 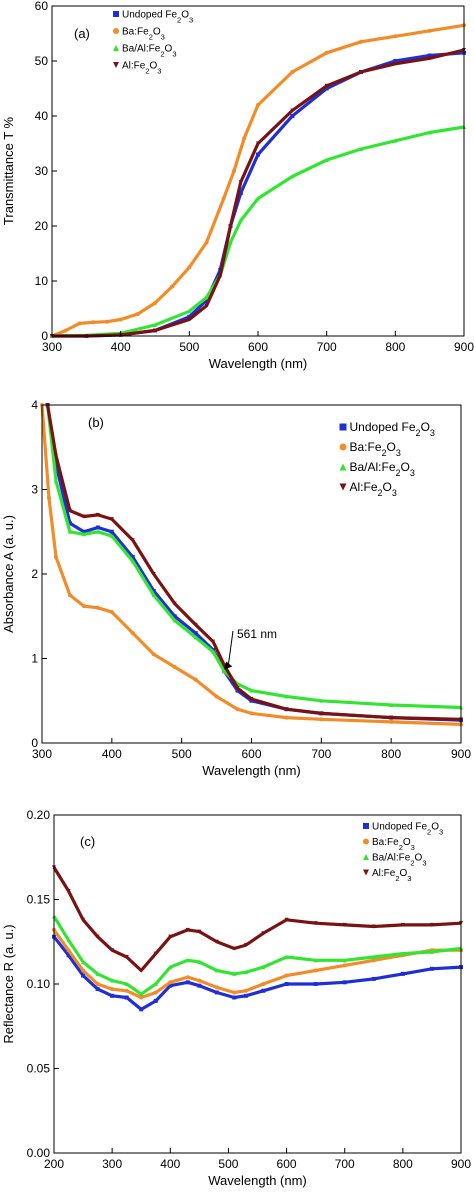 What do you see at coordinates (461, 754) in the screenshot?
I see `x-tick-label: 900` at bounding box center [461, 754].